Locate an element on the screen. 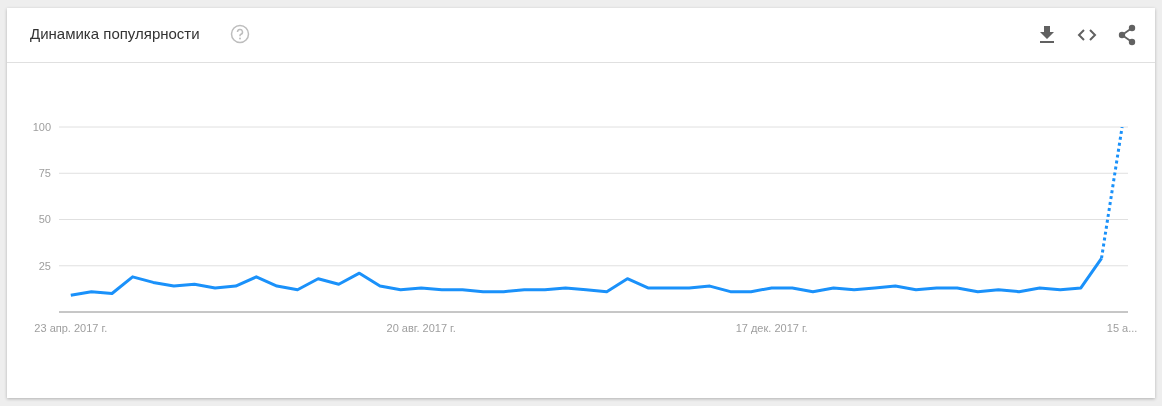 Image resolution: width=1162 pixels, height=406 pixels. chart-title: Динамика популярности is located at coordinates (115, 33).